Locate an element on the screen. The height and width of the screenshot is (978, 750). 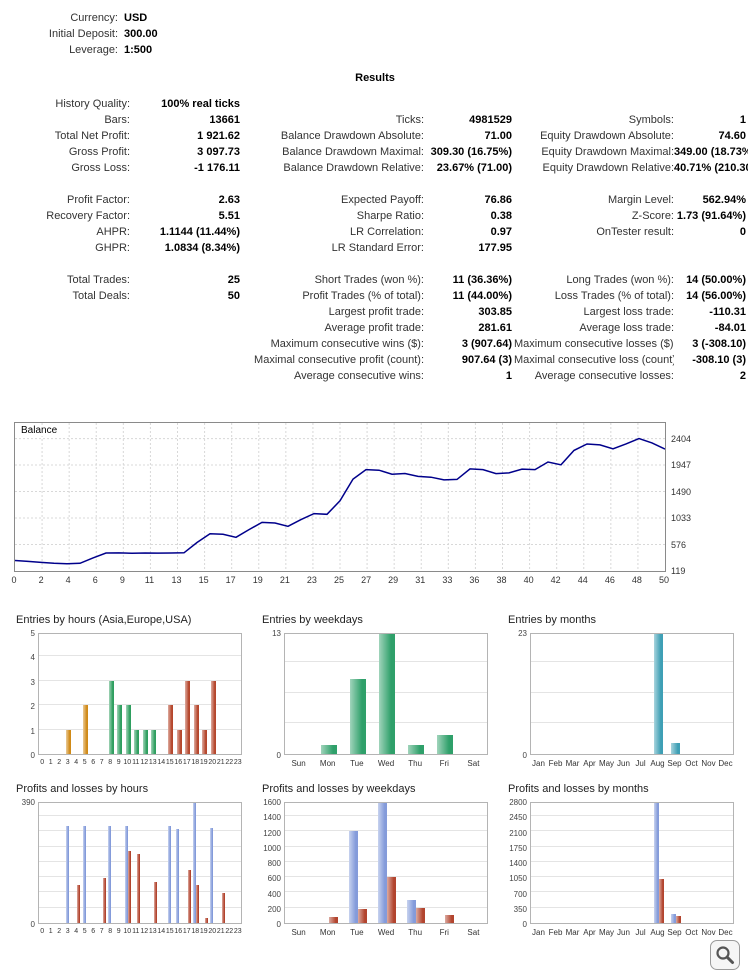
y-axis-label: 3 is located at coordinates (32, 682).